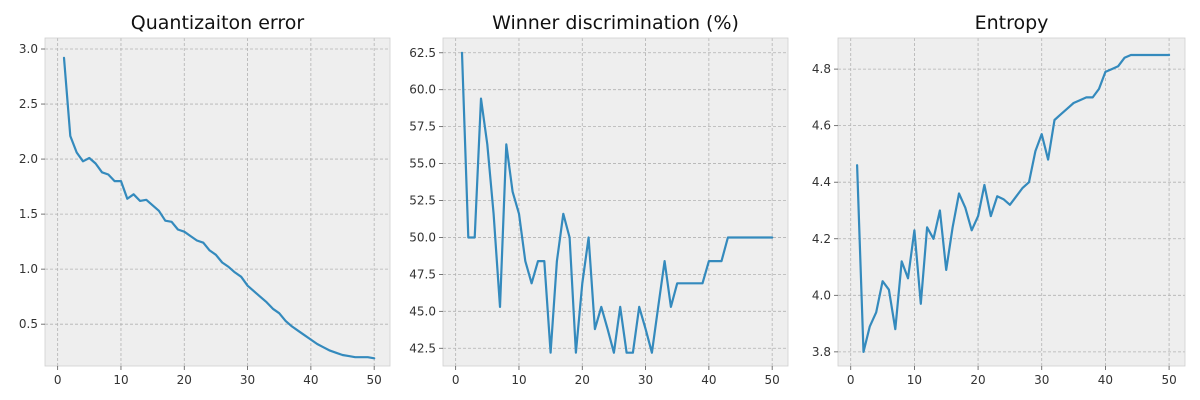  I want to click on y-tick-label: 2.5, so click(28, 104).